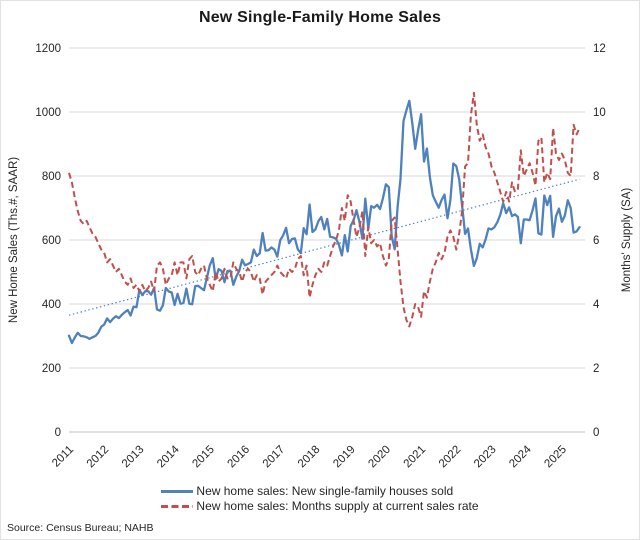 This screenshot has height=540, width=640. Describe the element at coordinates (415, 457) in the screenshot. I see `svg-text: 2021` at that location.